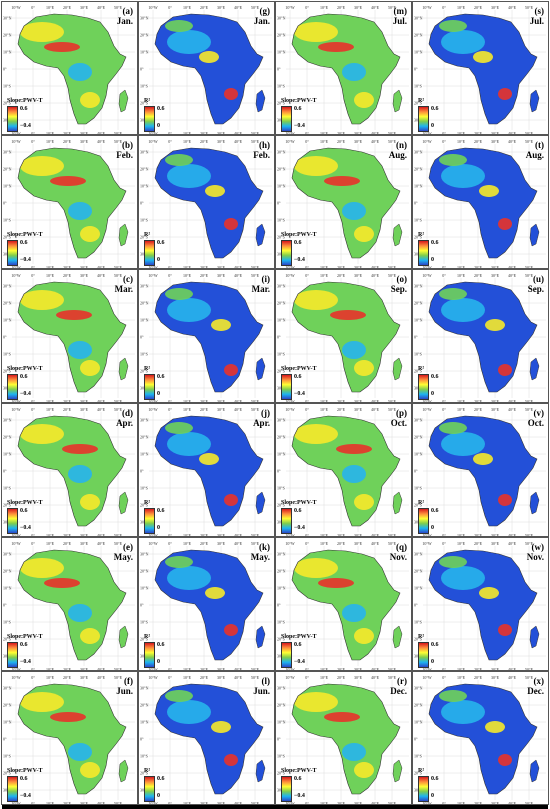  Describe the element at coordinates (535, 691) in the screenshot. I see `panel-month: Dec.` at that location.